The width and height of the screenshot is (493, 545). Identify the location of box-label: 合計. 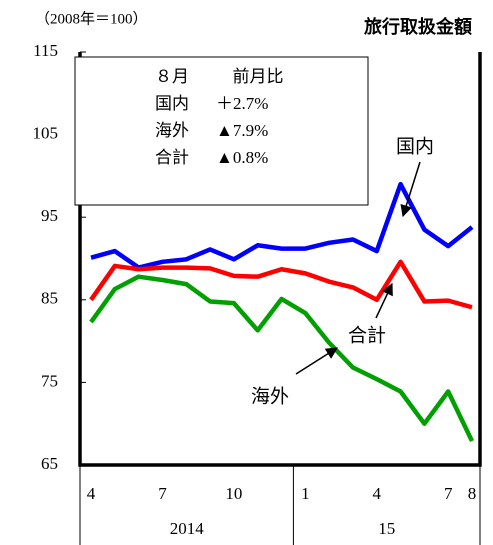
(172, 157).